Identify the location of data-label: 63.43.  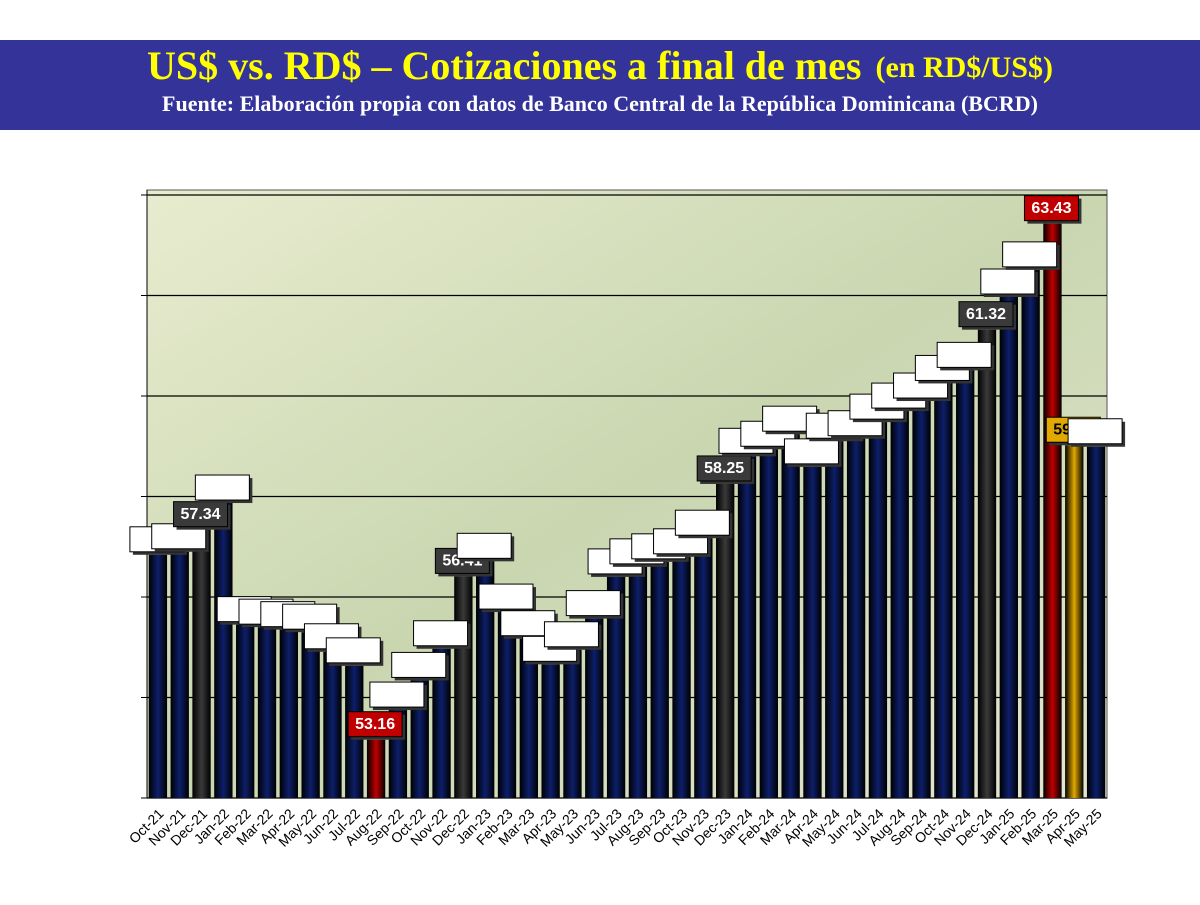
(1051, 208).